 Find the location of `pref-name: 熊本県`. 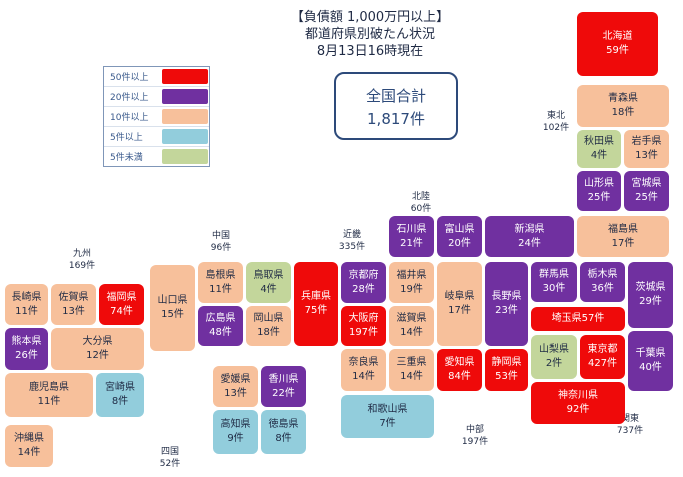

pref-name: 熊本県 is located at coordinates (26, 341).